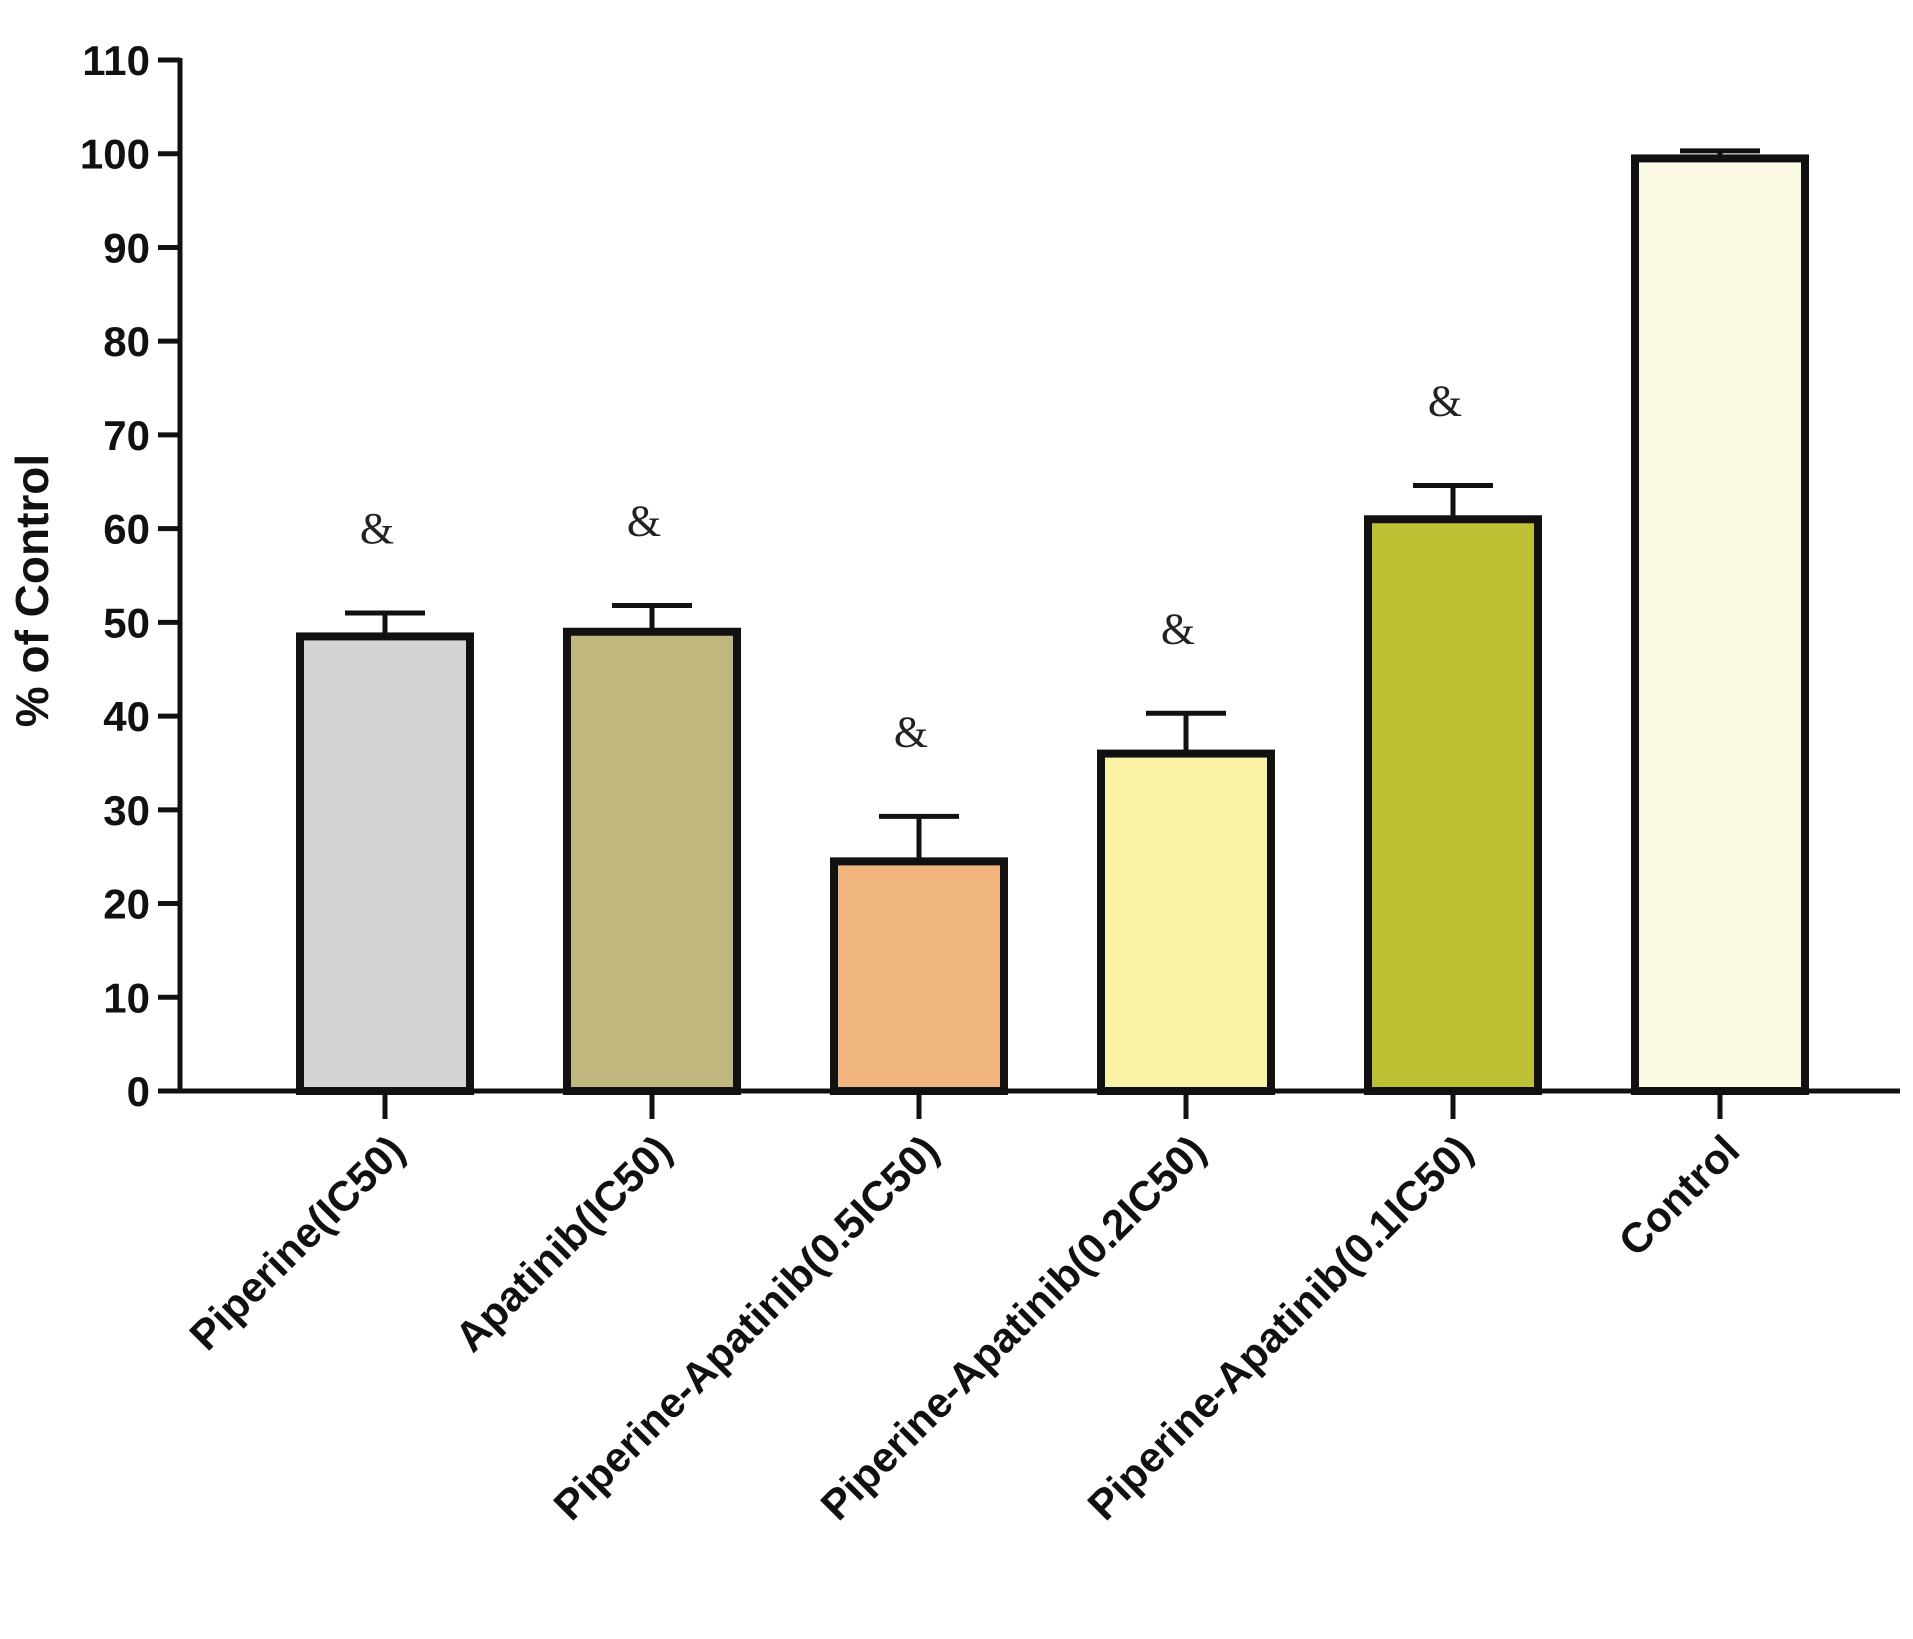 This screenshot has width=1913, height=1639. What do you see at coordinates (126, 435) in the screenshot?
I see `y-tick-label: 70` at bounding box center [126, 435].